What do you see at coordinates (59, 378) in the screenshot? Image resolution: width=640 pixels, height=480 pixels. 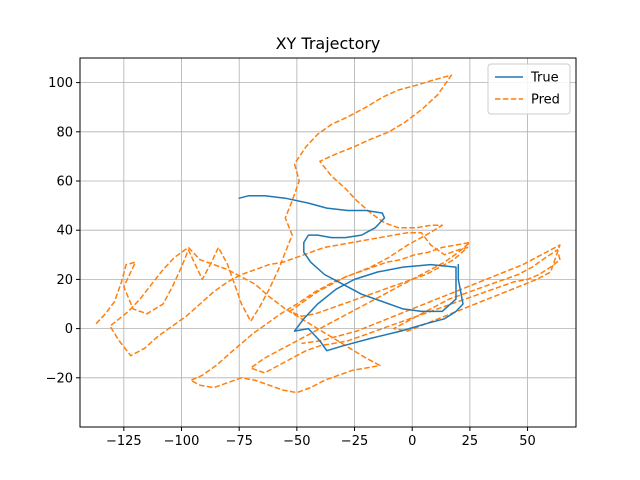 I see `y-tick-label: −20` at bounding box center [59, 378].